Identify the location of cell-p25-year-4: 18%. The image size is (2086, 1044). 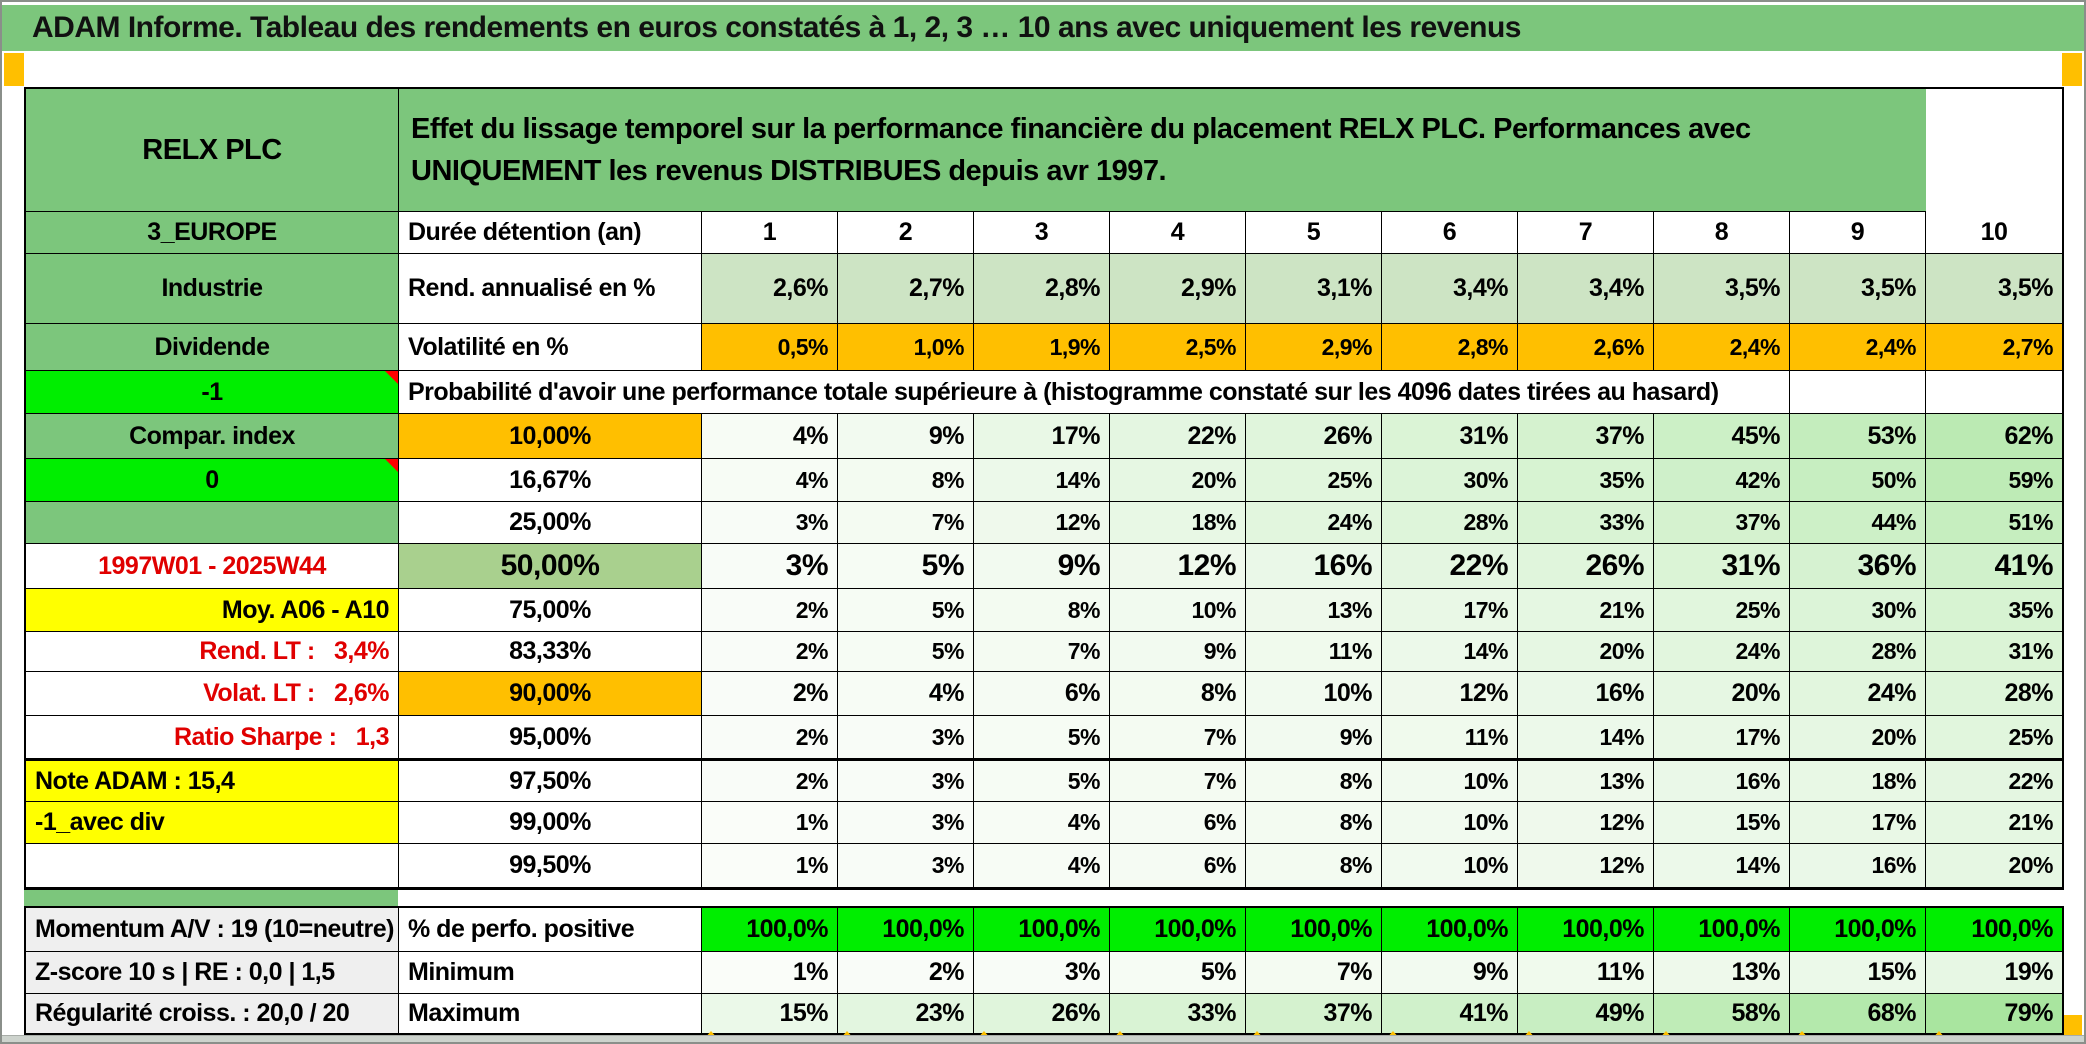
(1178, 523).